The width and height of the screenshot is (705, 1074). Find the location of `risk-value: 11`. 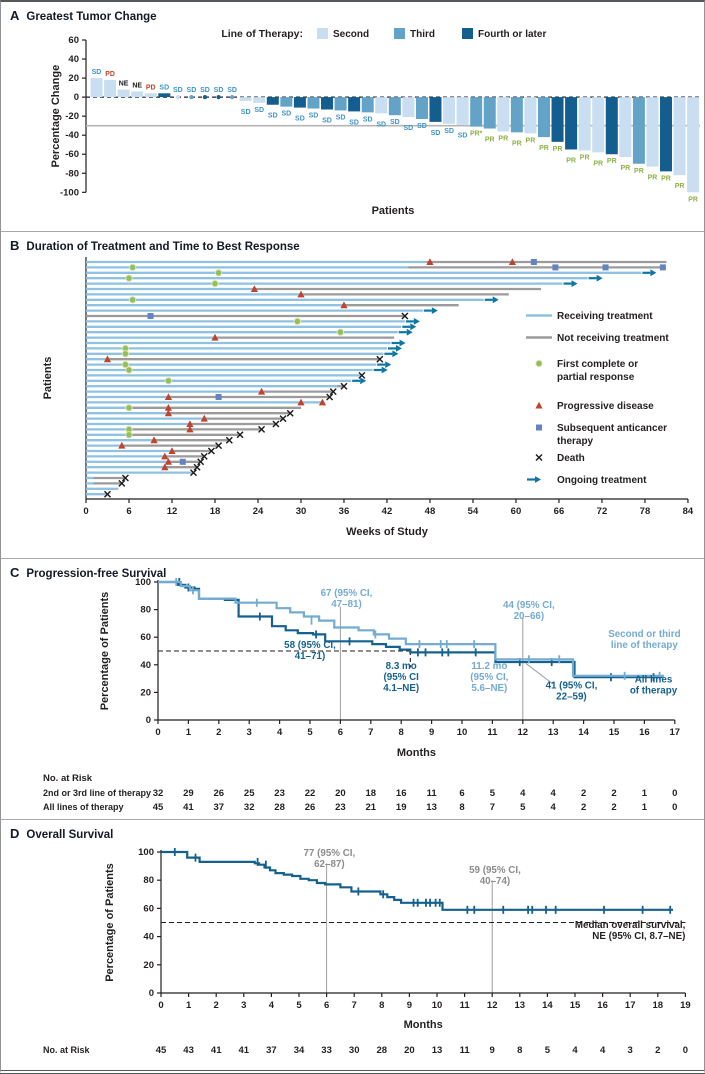

risk-value: 11 is located at coordinates (465, 1050).